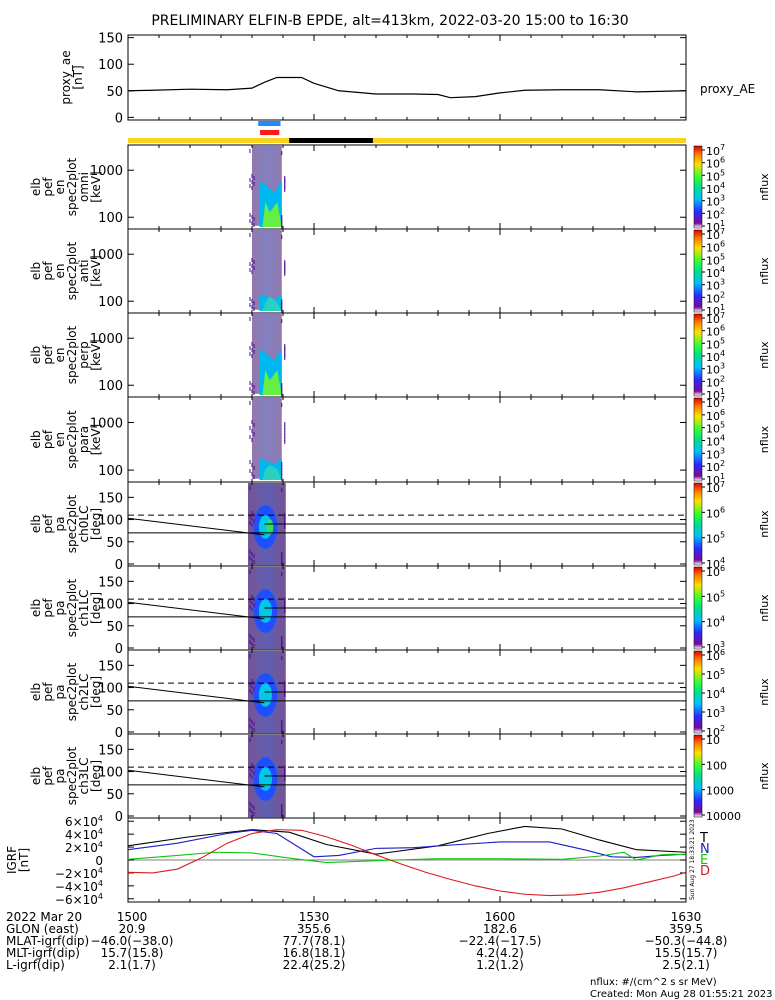 This screenshot has width=775, height=1000. Describe the element at coordinates (331, 140) in the screenshot. I see `shadow-segment` at that location.